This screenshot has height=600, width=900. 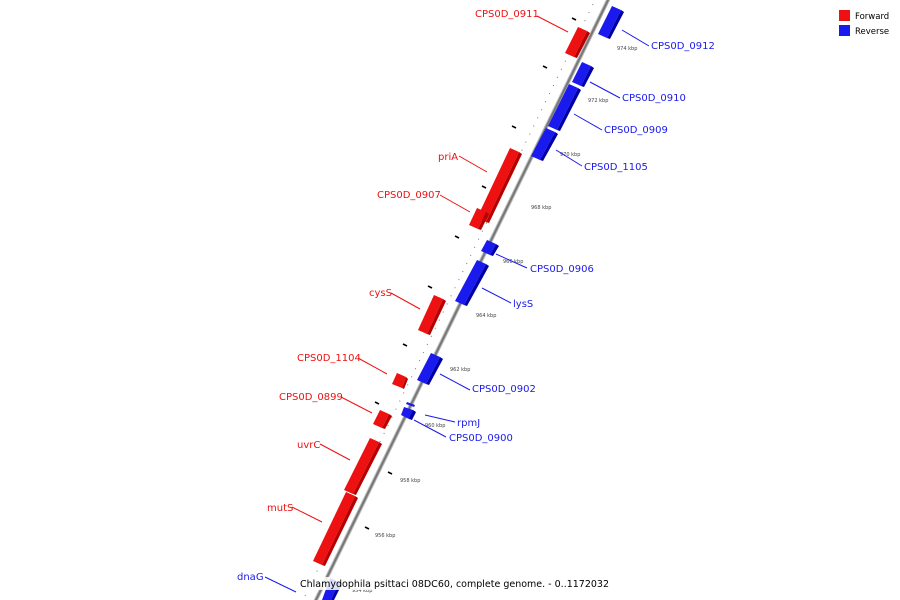 What do you see at coordinates (598, 101) in the screenshot?
I see `tick-label: 972 kbp` at bounding box center [598, 101].